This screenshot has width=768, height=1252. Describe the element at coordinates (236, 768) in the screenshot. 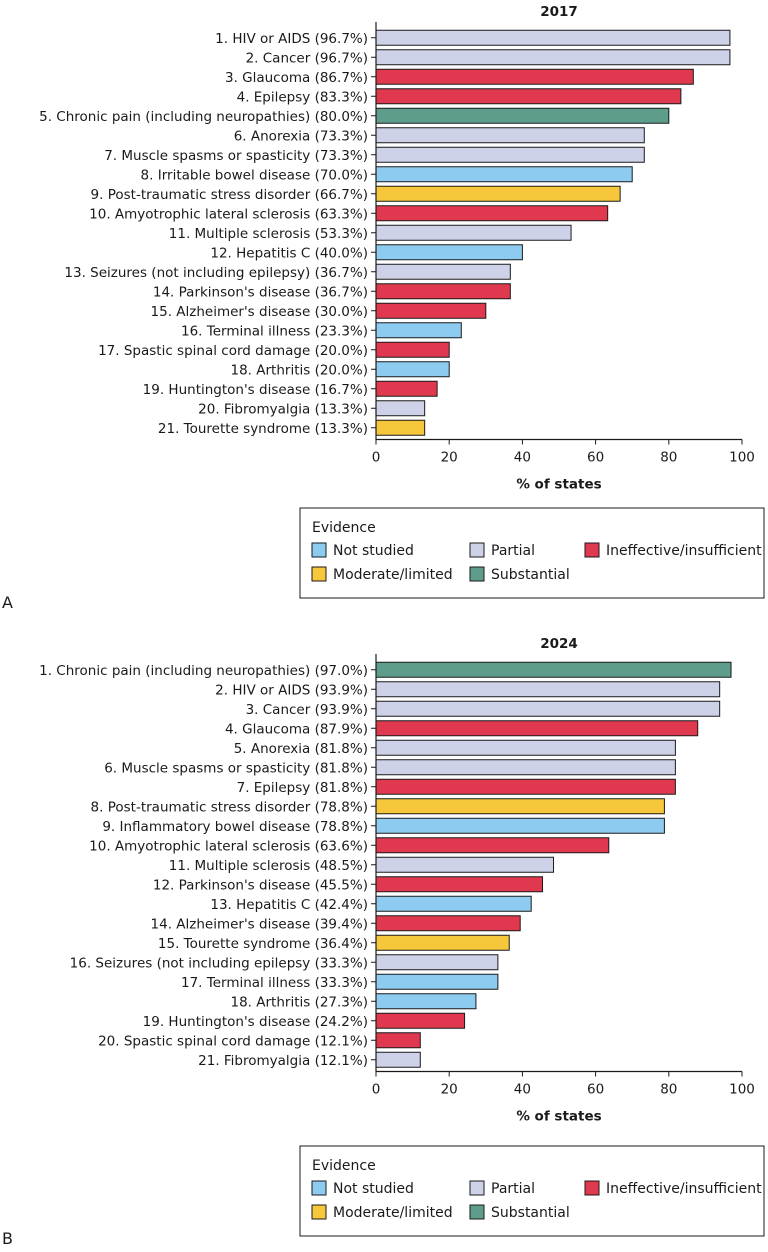

I see `category-label: 6. Muscle spasms or spasticity (81.8%)` at that location.